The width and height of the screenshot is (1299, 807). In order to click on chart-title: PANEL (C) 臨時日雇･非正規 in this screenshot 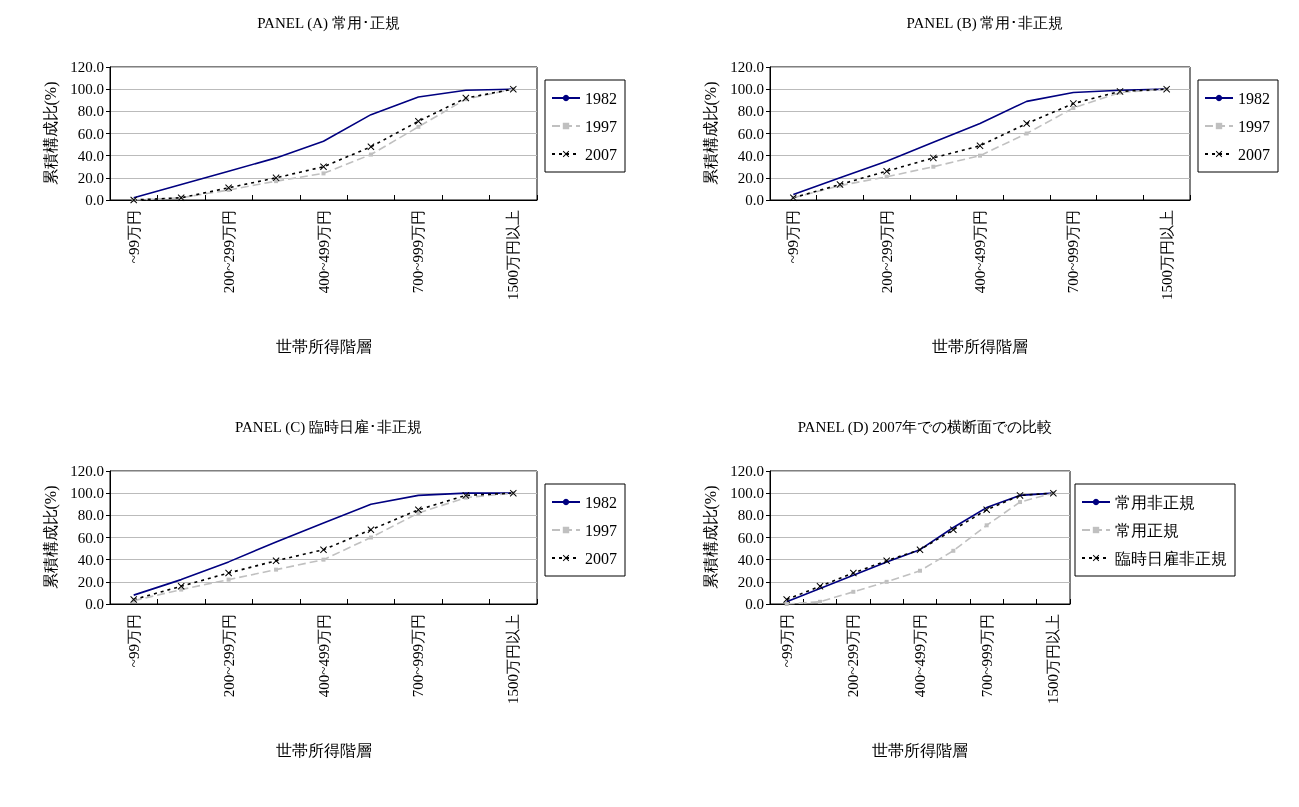, I will do `click(328, 427)`.